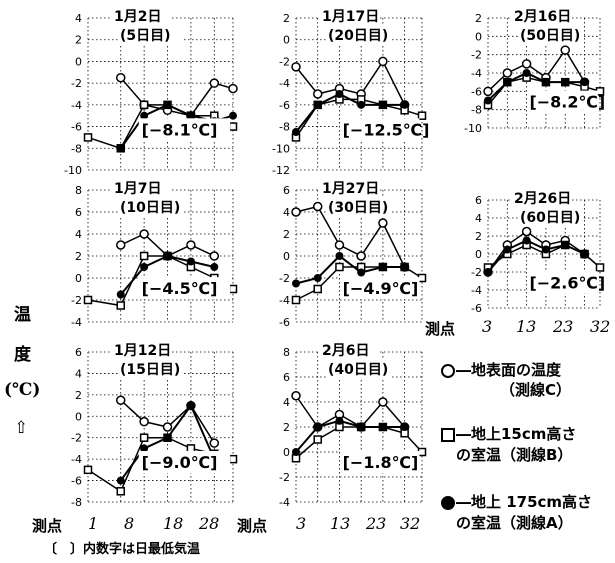 Image resolution: width=615 pixels, height=563 pixels. I want to click on x-tick-col3-2: 23, so click(563, 326).